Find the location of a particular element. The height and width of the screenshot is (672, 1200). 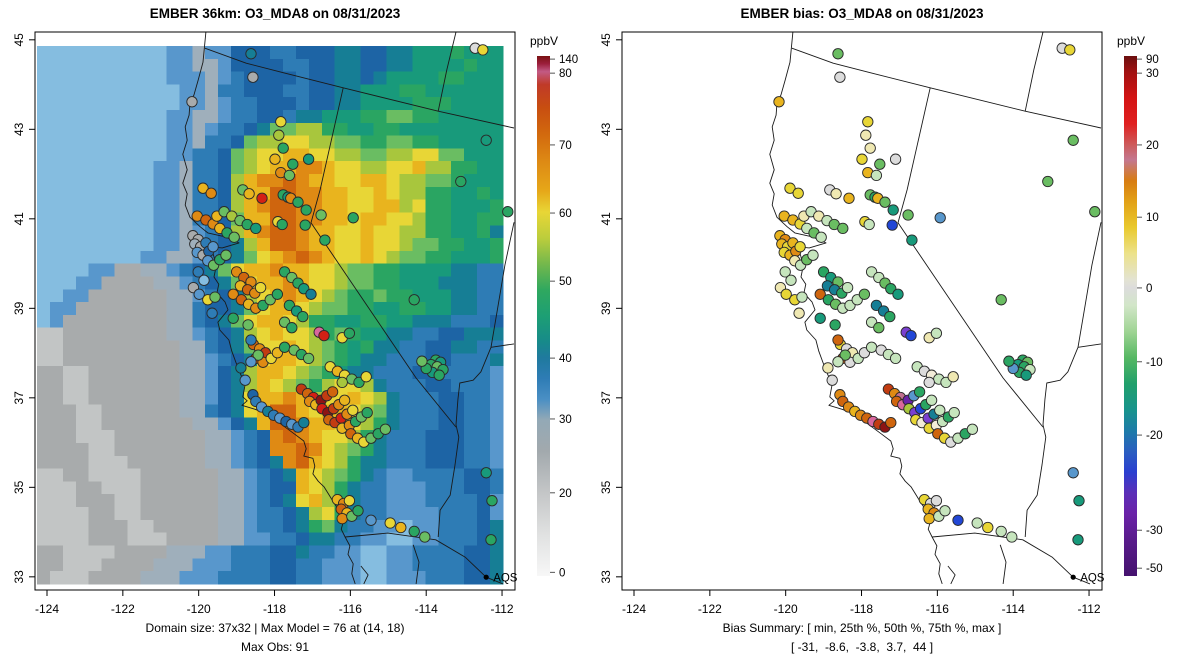

right-colorbar-units: ppbV is located at coordinates (1131, 41).